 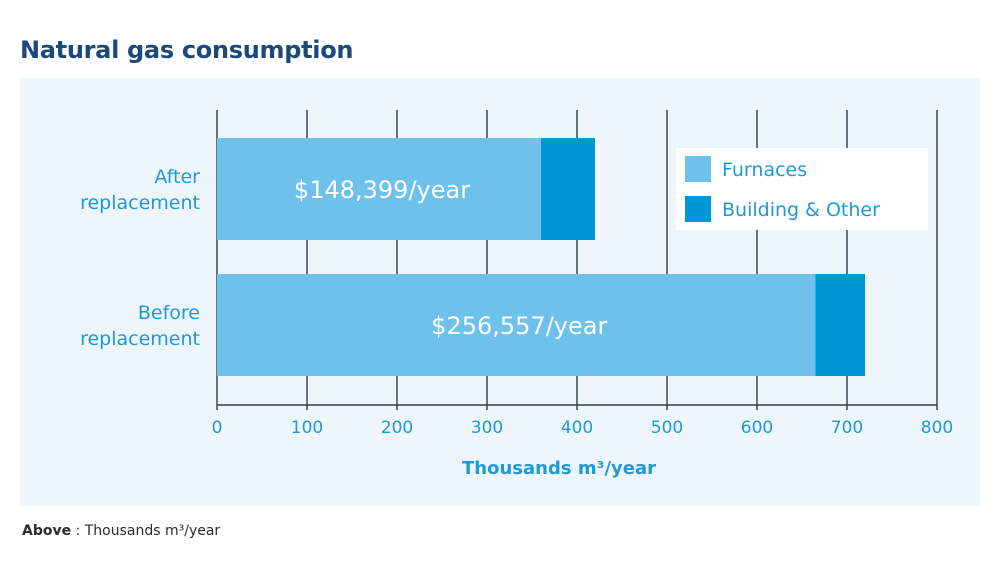 I want to click on footnote: Above : Thousands m³/year, so click(x=121, y=531).